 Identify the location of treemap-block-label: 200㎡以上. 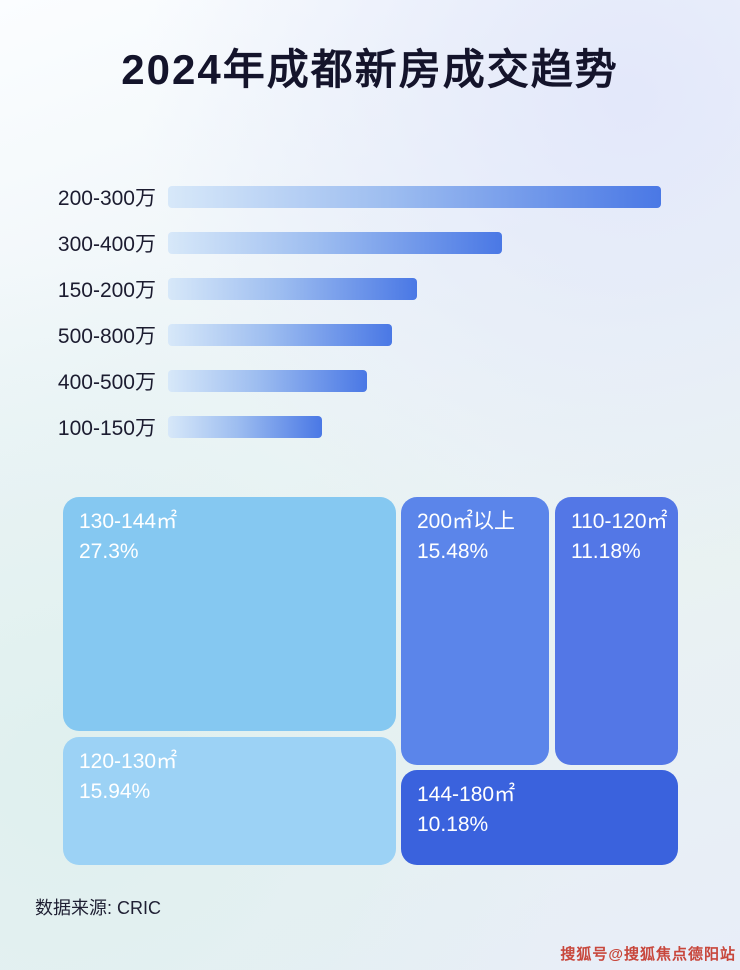
(466, 521).